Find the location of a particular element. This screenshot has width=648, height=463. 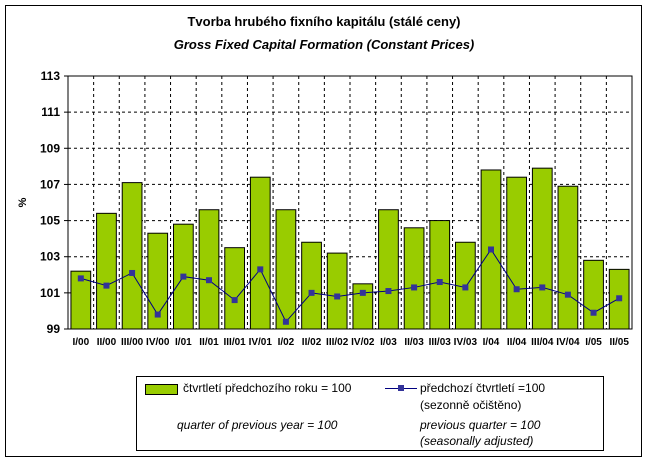

x-tick-label: II/05 is located at coordinates (619, 342).